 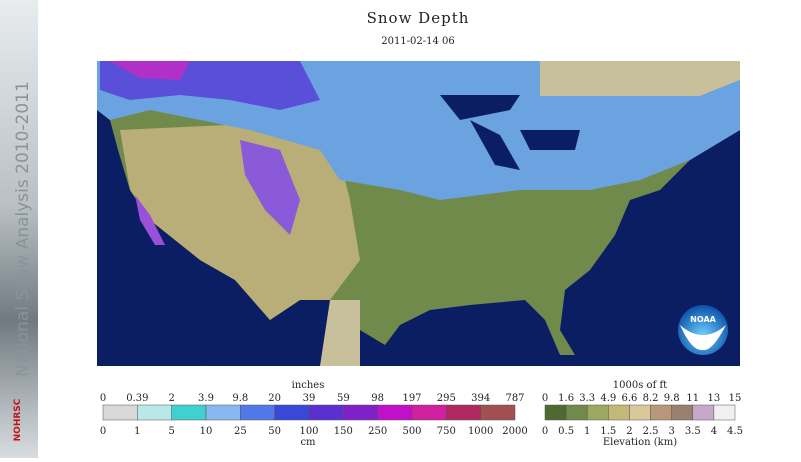 I want to click on legend-label: 8.2, so click(x=651, y=398).